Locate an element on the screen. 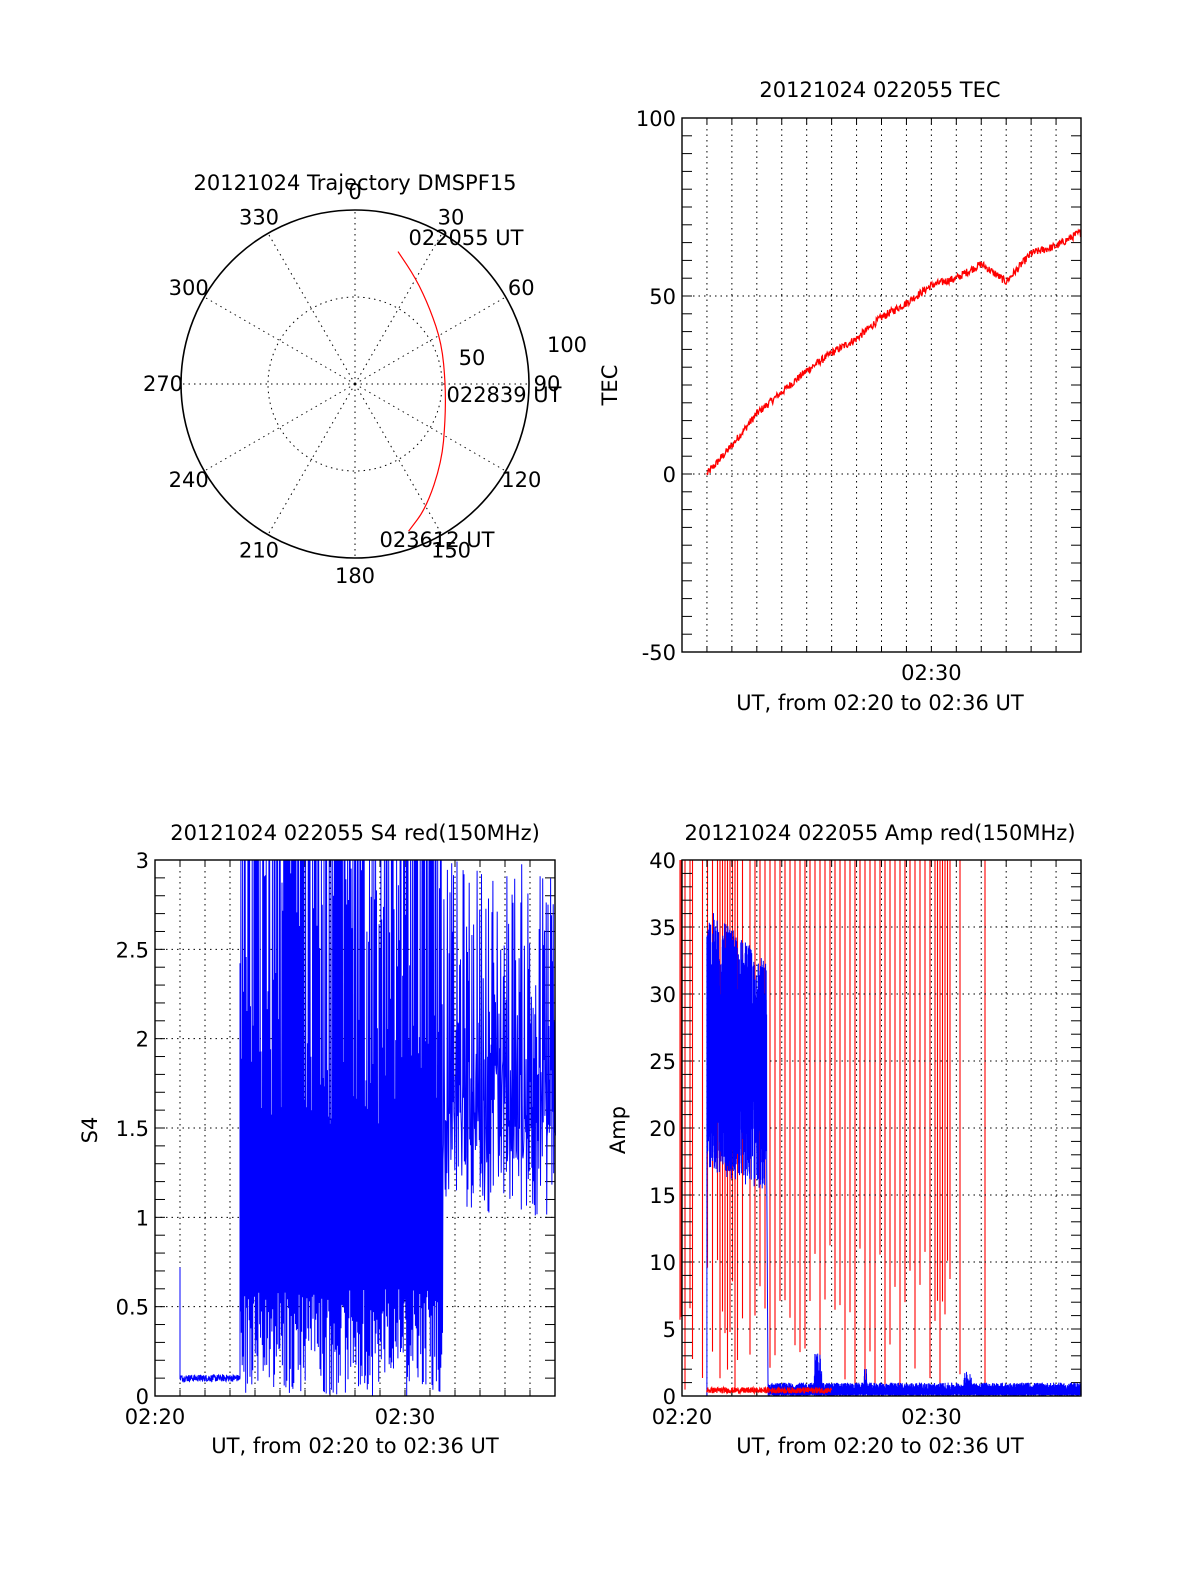 The image size is (1200, 1575). ytick-label: 100 is located at coordinates (656, 119).